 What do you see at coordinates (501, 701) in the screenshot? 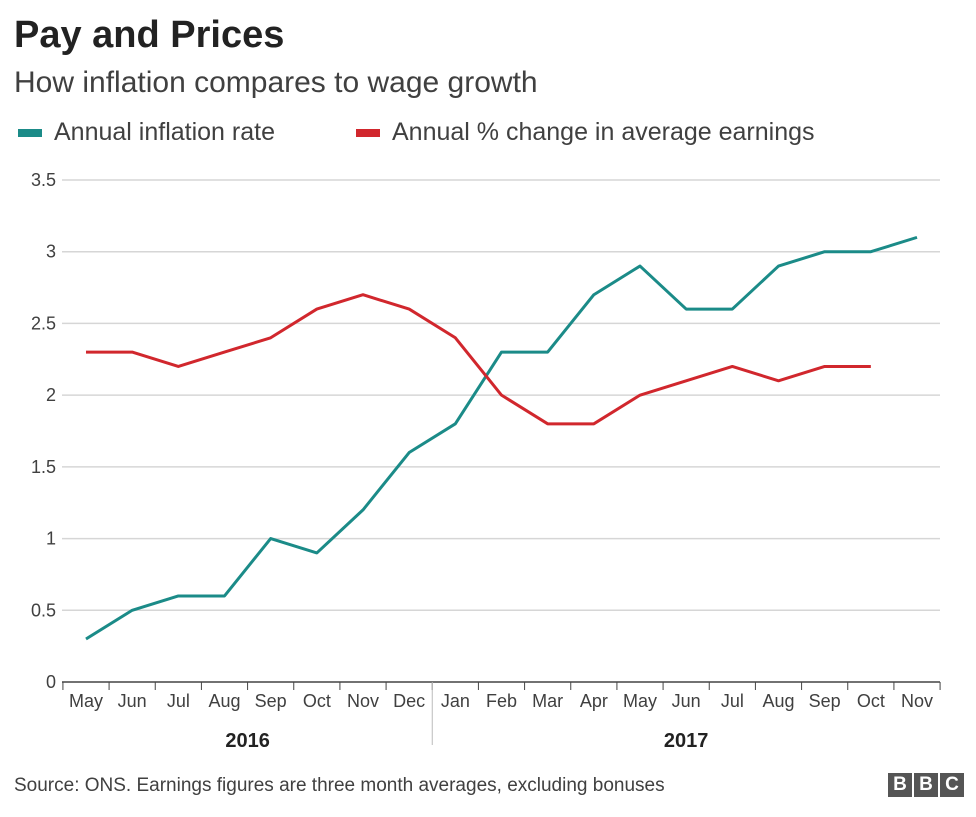
I see `x-tick-label: Feb` at bounding box center [501, 701].